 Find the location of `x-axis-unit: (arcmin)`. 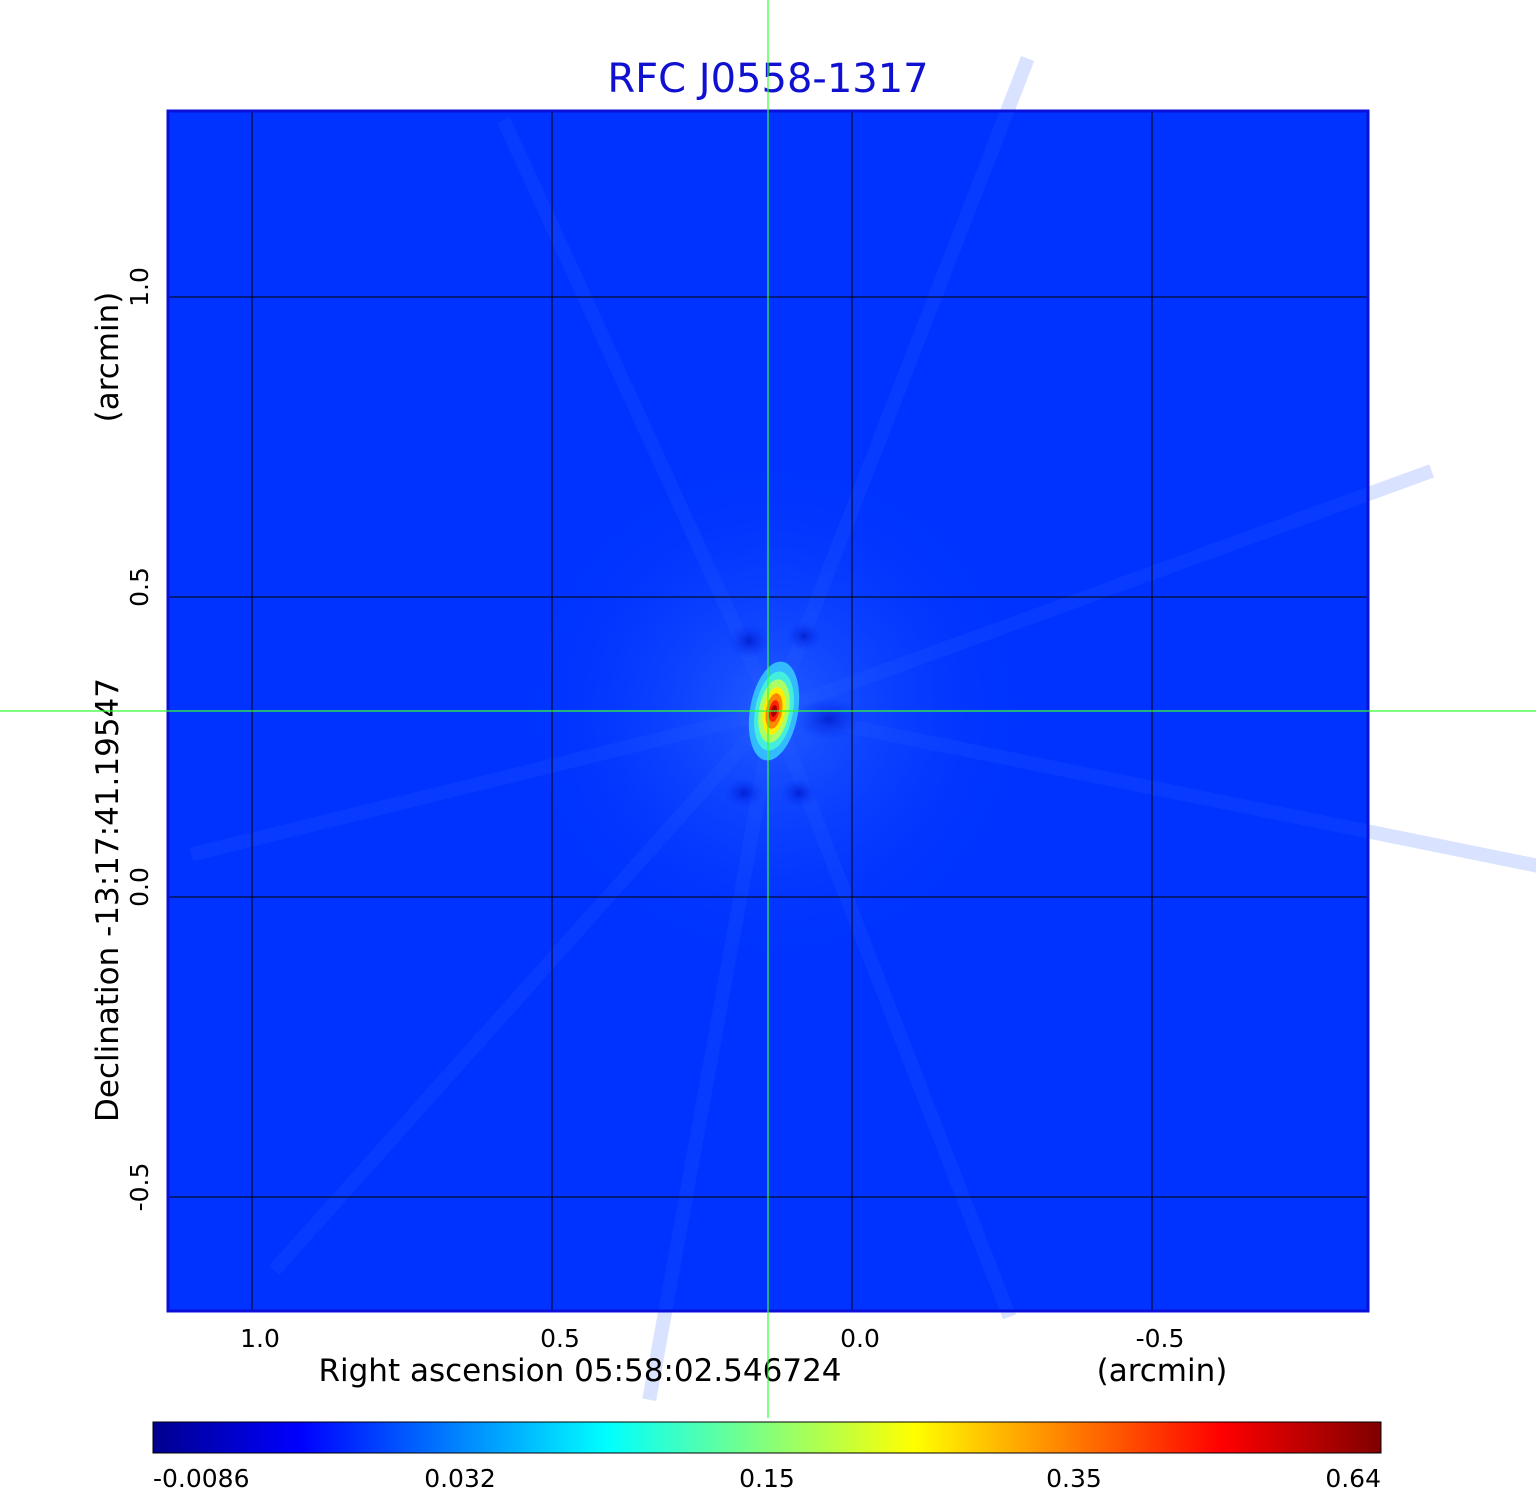

x-axis-unit: (arcmin) is located at coordinates (1162, 1371).